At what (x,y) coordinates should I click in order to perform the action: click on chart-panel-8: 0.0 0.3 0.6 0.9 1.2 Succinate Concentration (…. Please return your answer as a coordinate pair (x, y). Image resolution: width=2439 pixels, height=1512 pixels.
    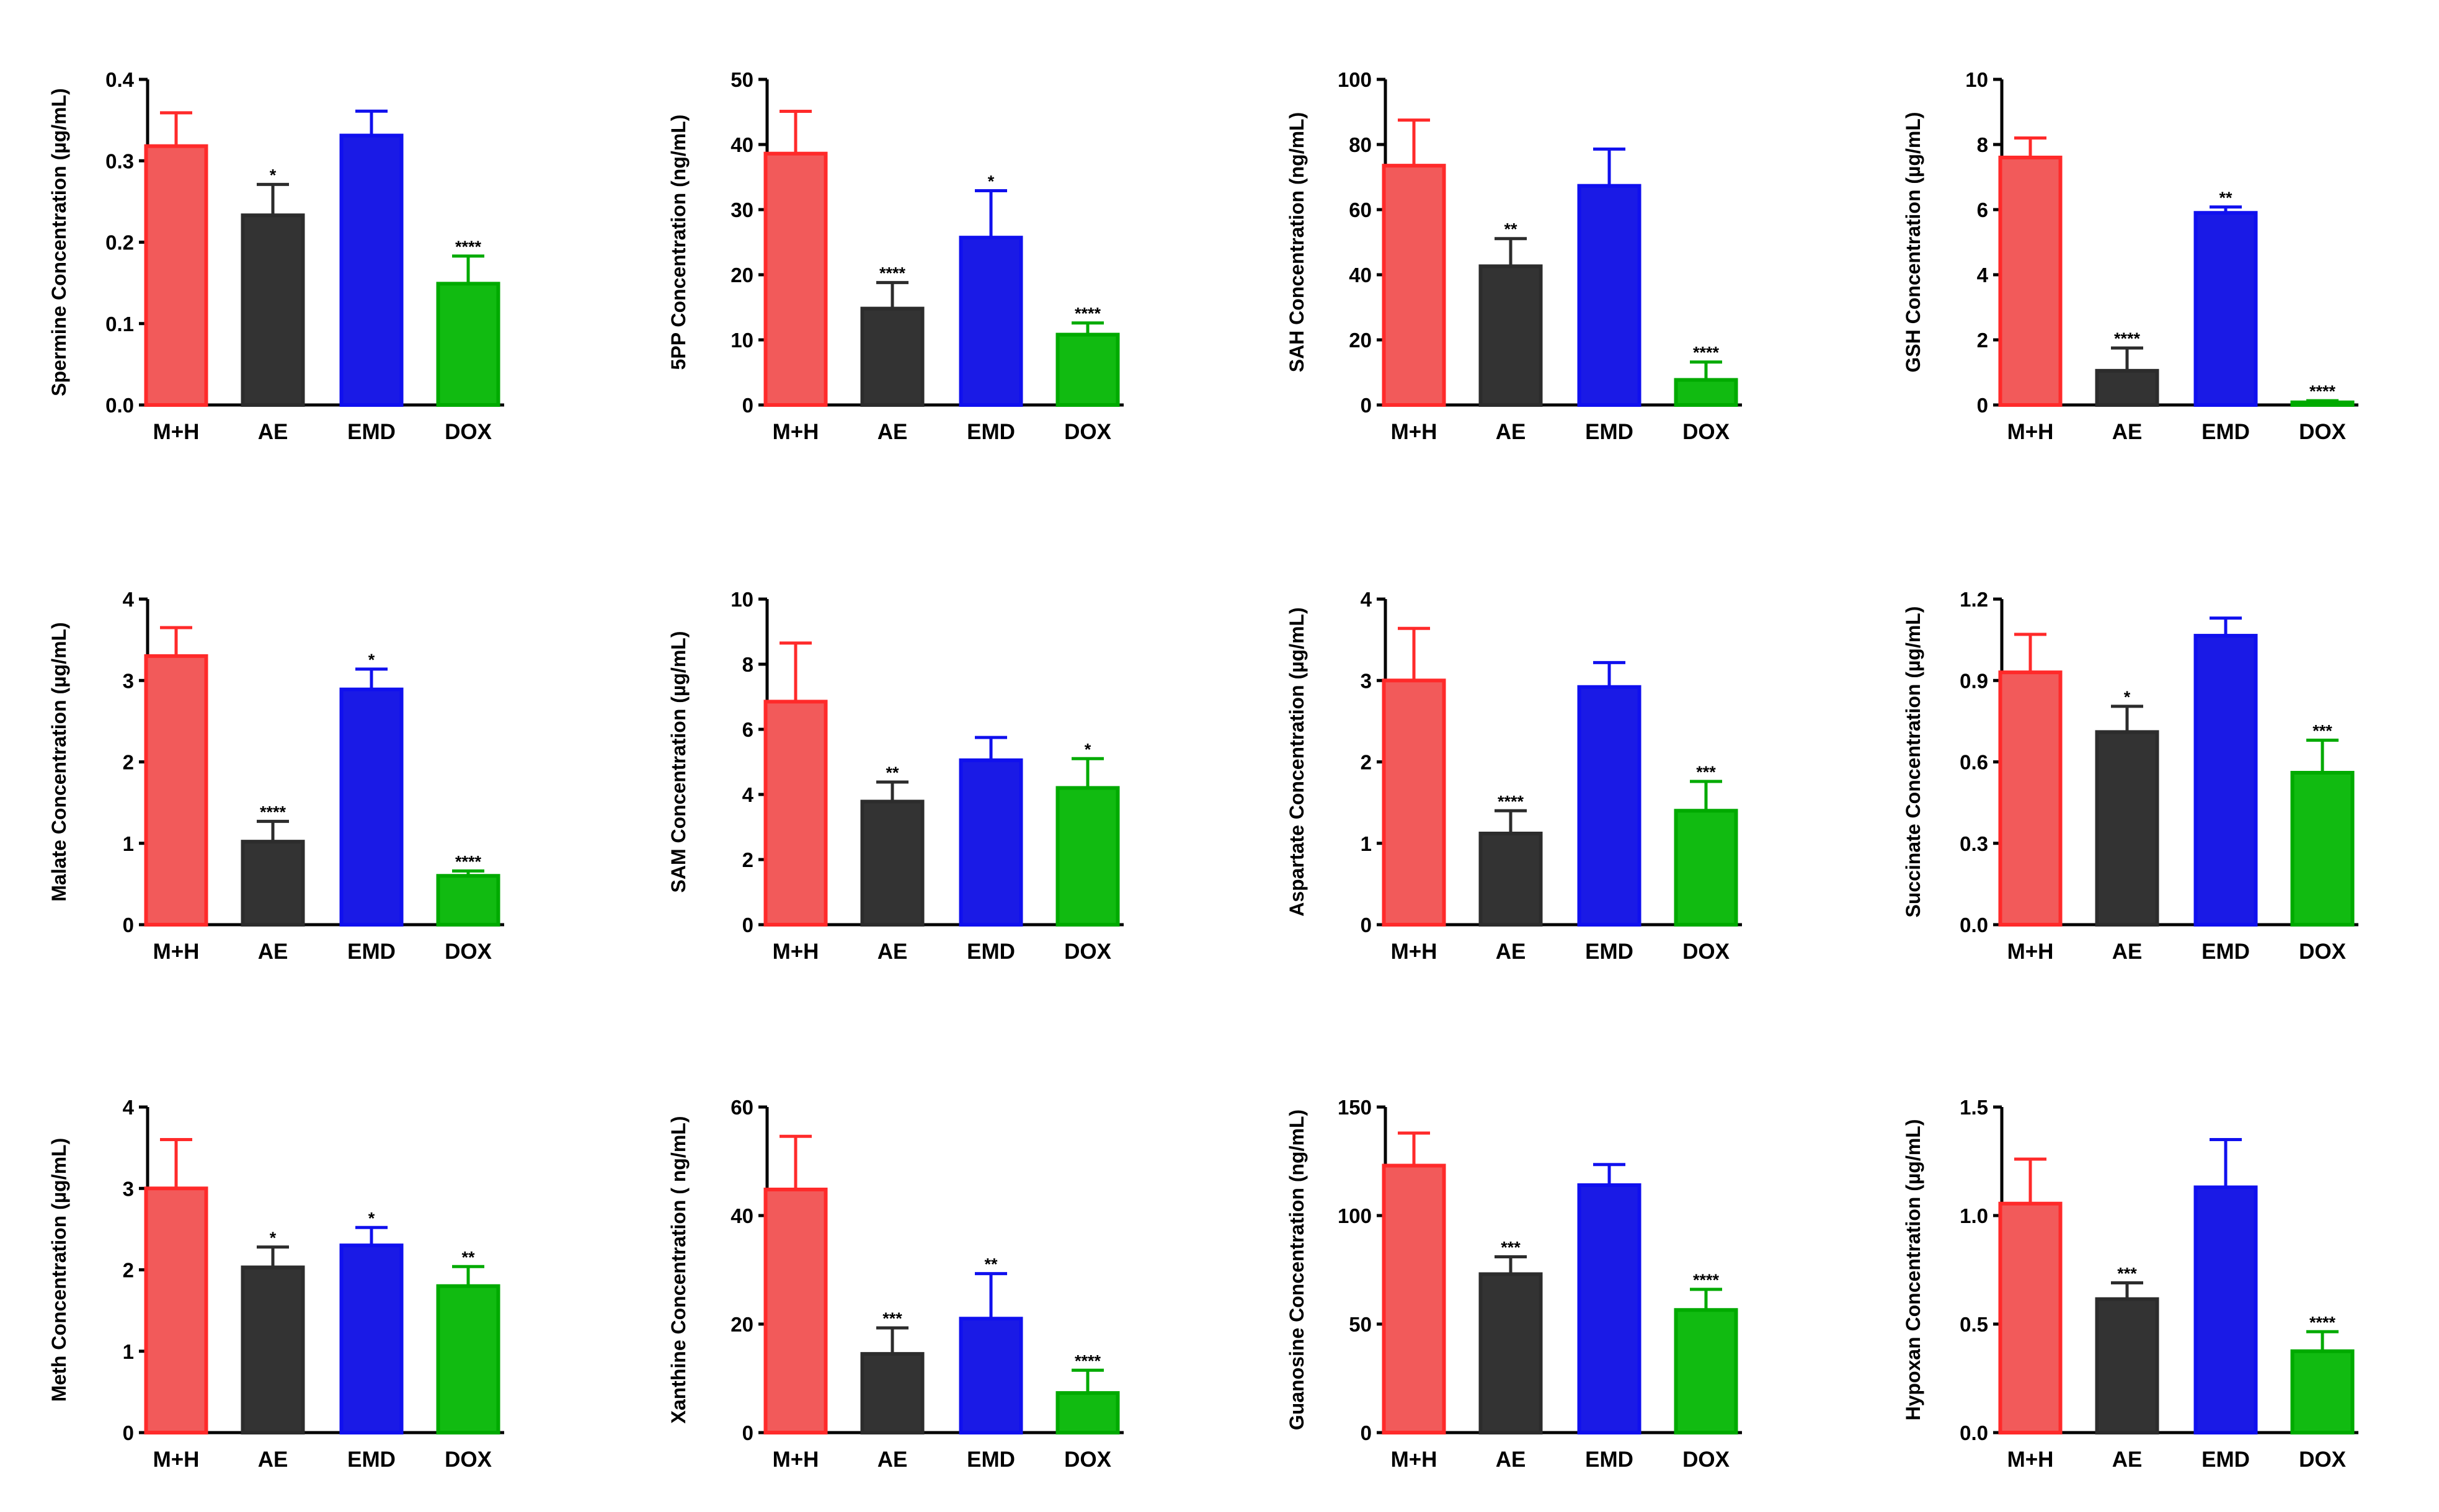
    Looking at the image, I should click on (2130, 776).